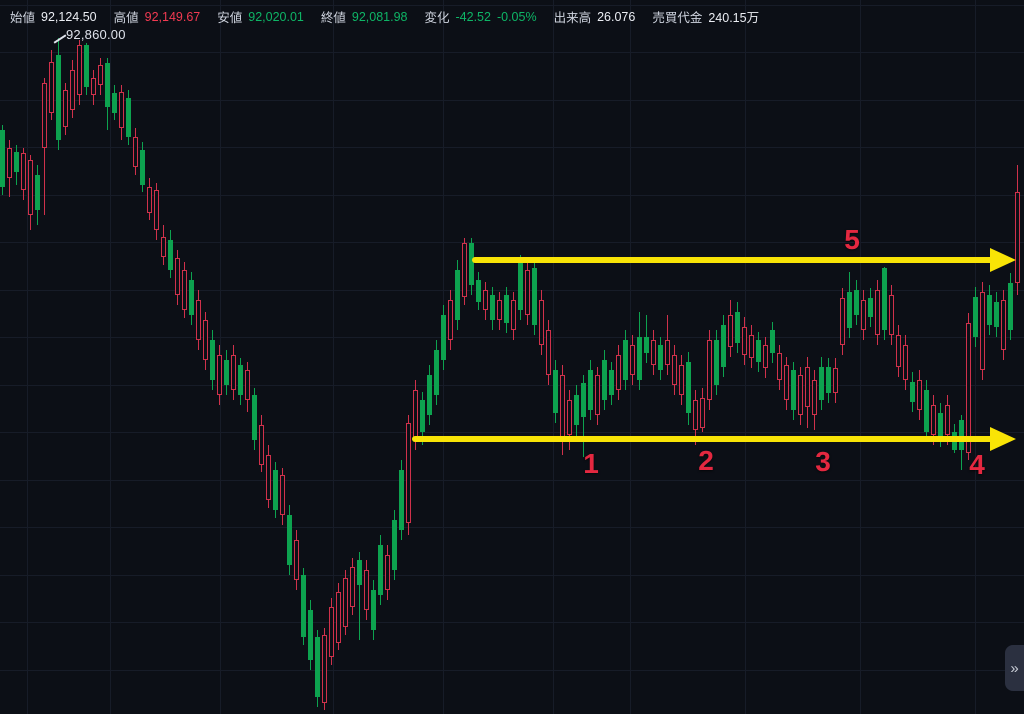  What do you see at coordinates (333, 18) in the screenshot?
I see `ohlc-field-label: 終値` at bounding box center [333, 18].